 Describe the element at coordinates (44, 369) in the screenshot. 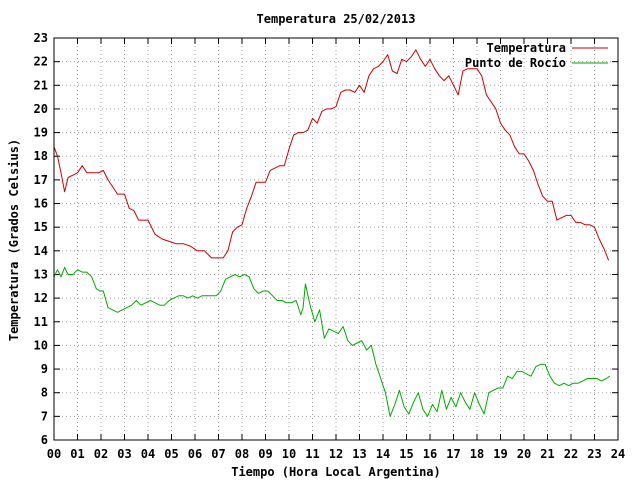

I see `y-tick-label: 9` at that location.